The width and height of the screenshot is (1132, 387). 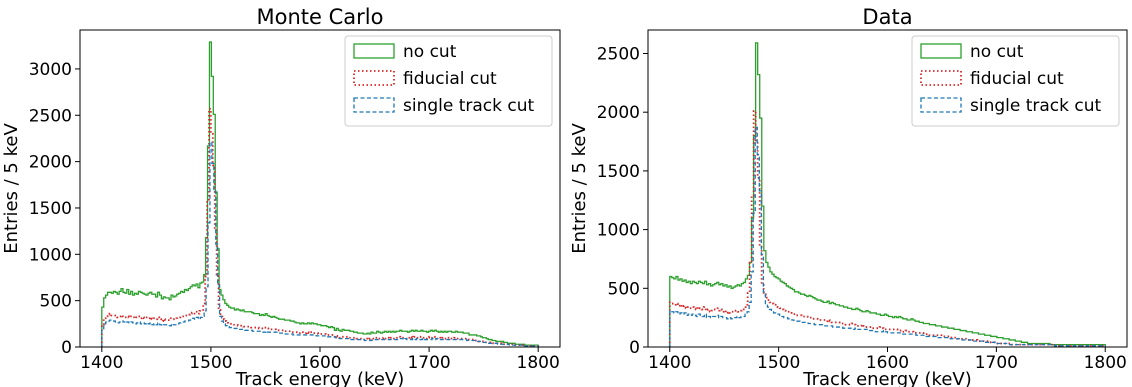 What do you see at coordinates (320, 17) in the screenshot?
I see `chart-title: Monte Carlo` at bounding box center [320, 17].